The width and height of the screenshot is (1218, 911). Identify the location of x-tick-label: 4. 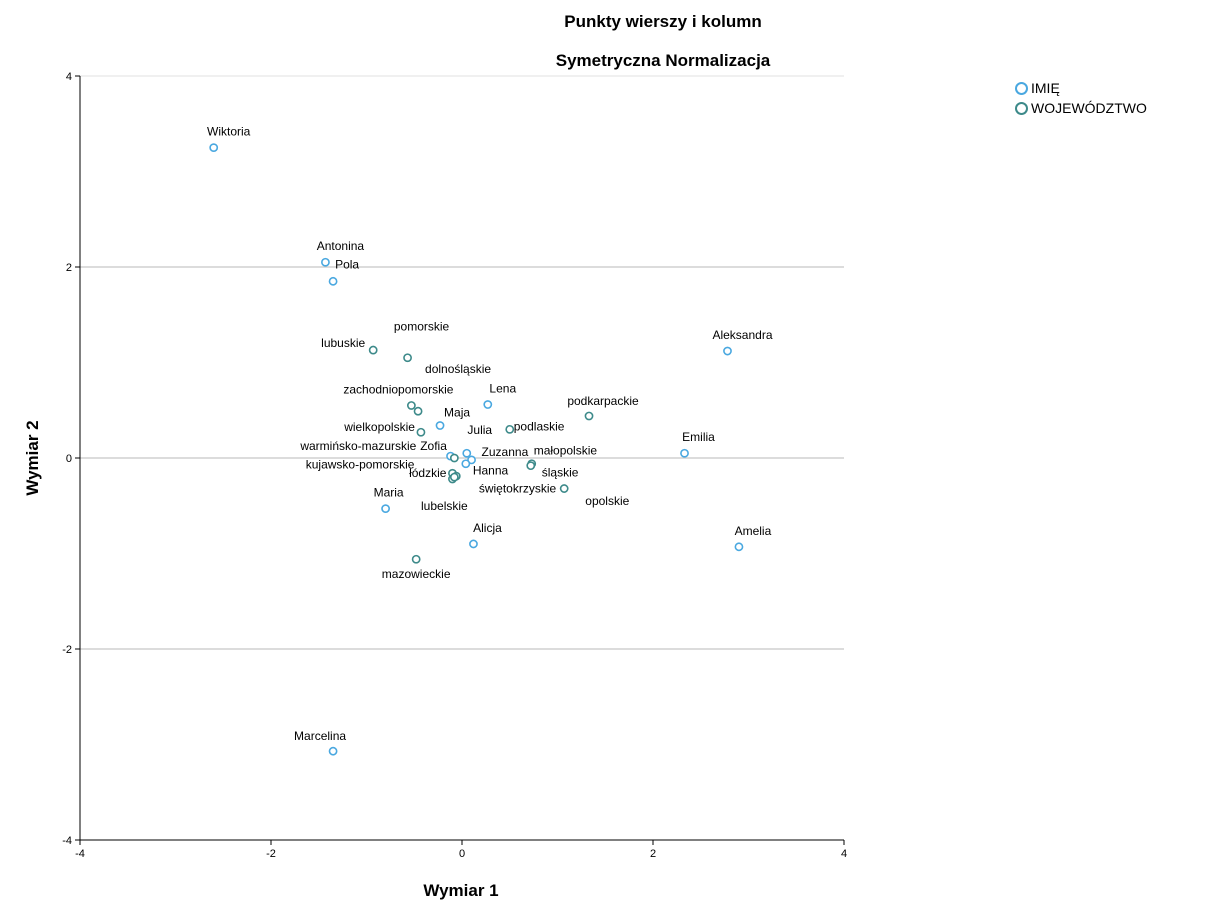
(844, 854).